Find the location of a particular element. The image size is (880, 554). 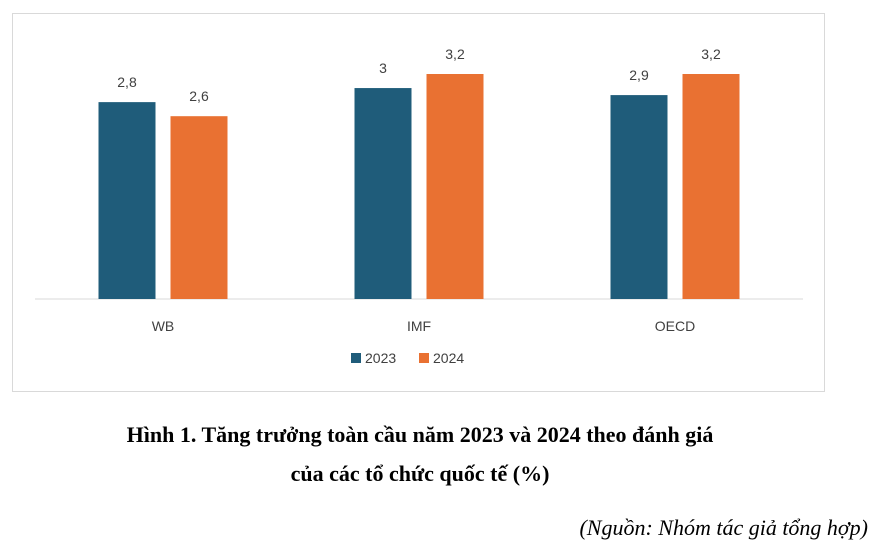

bar-wb-2024 is located at coordinates (199, 207).